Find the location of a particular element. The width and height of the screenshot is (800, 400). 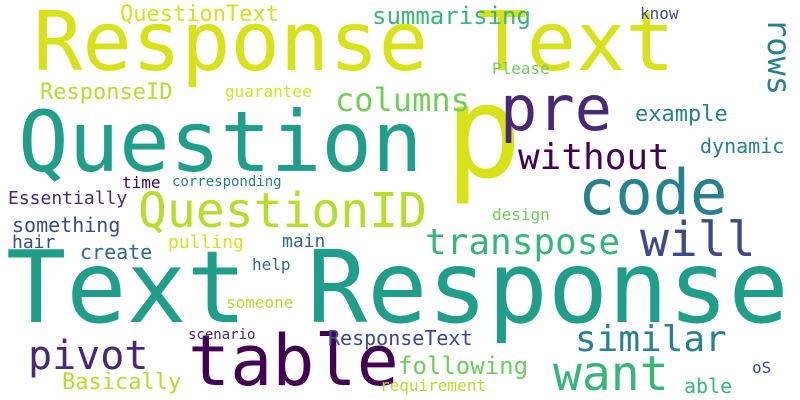

word-help: help is located at coordinates (271, 264).